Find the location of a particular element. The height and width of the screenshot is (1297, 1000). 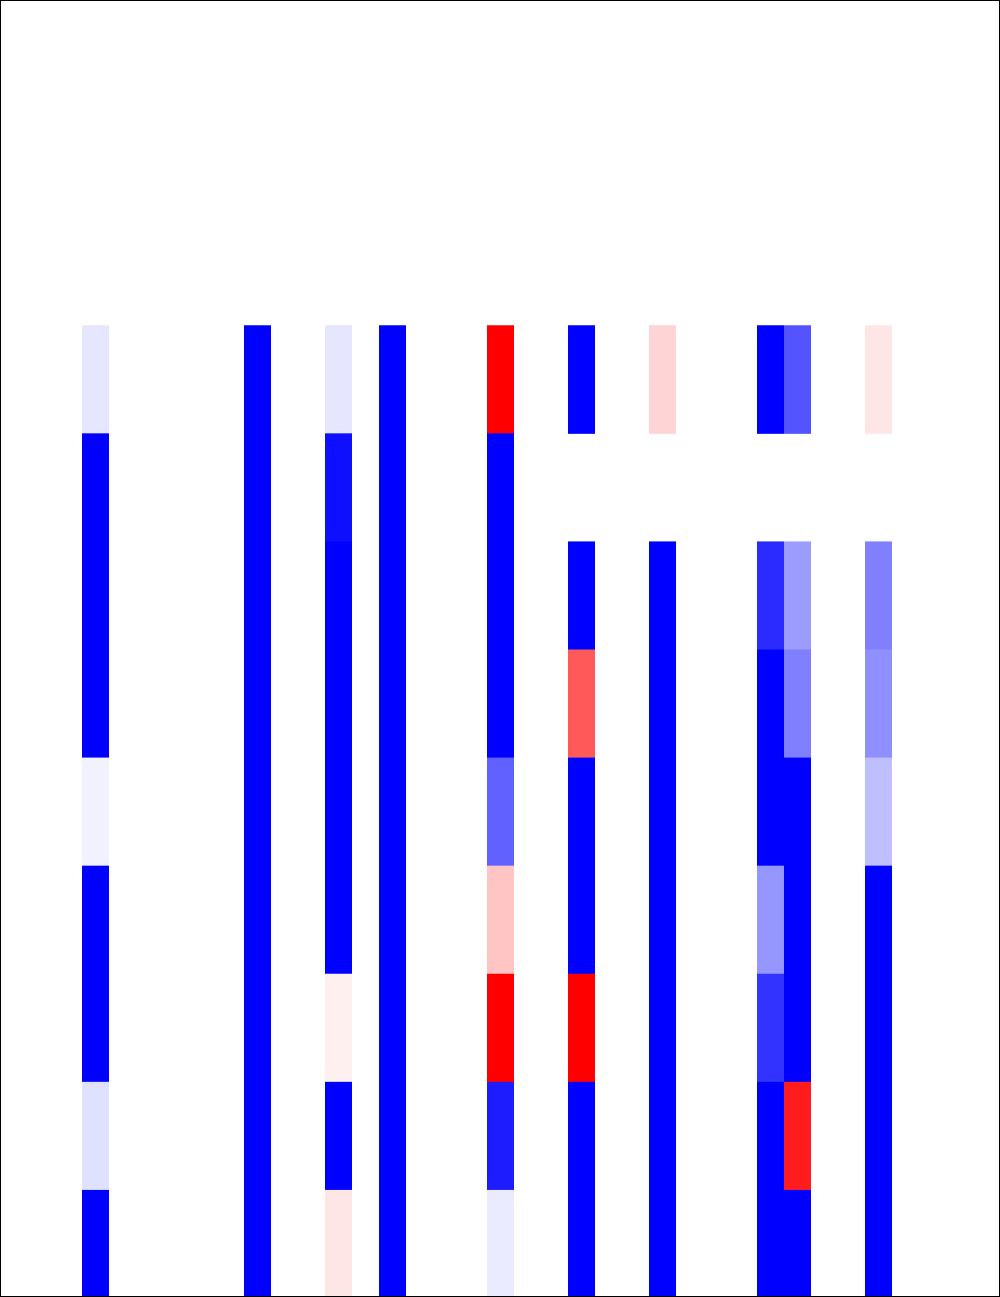

heatmap-cell-r5-c18 is located at coordinates (500, 595).